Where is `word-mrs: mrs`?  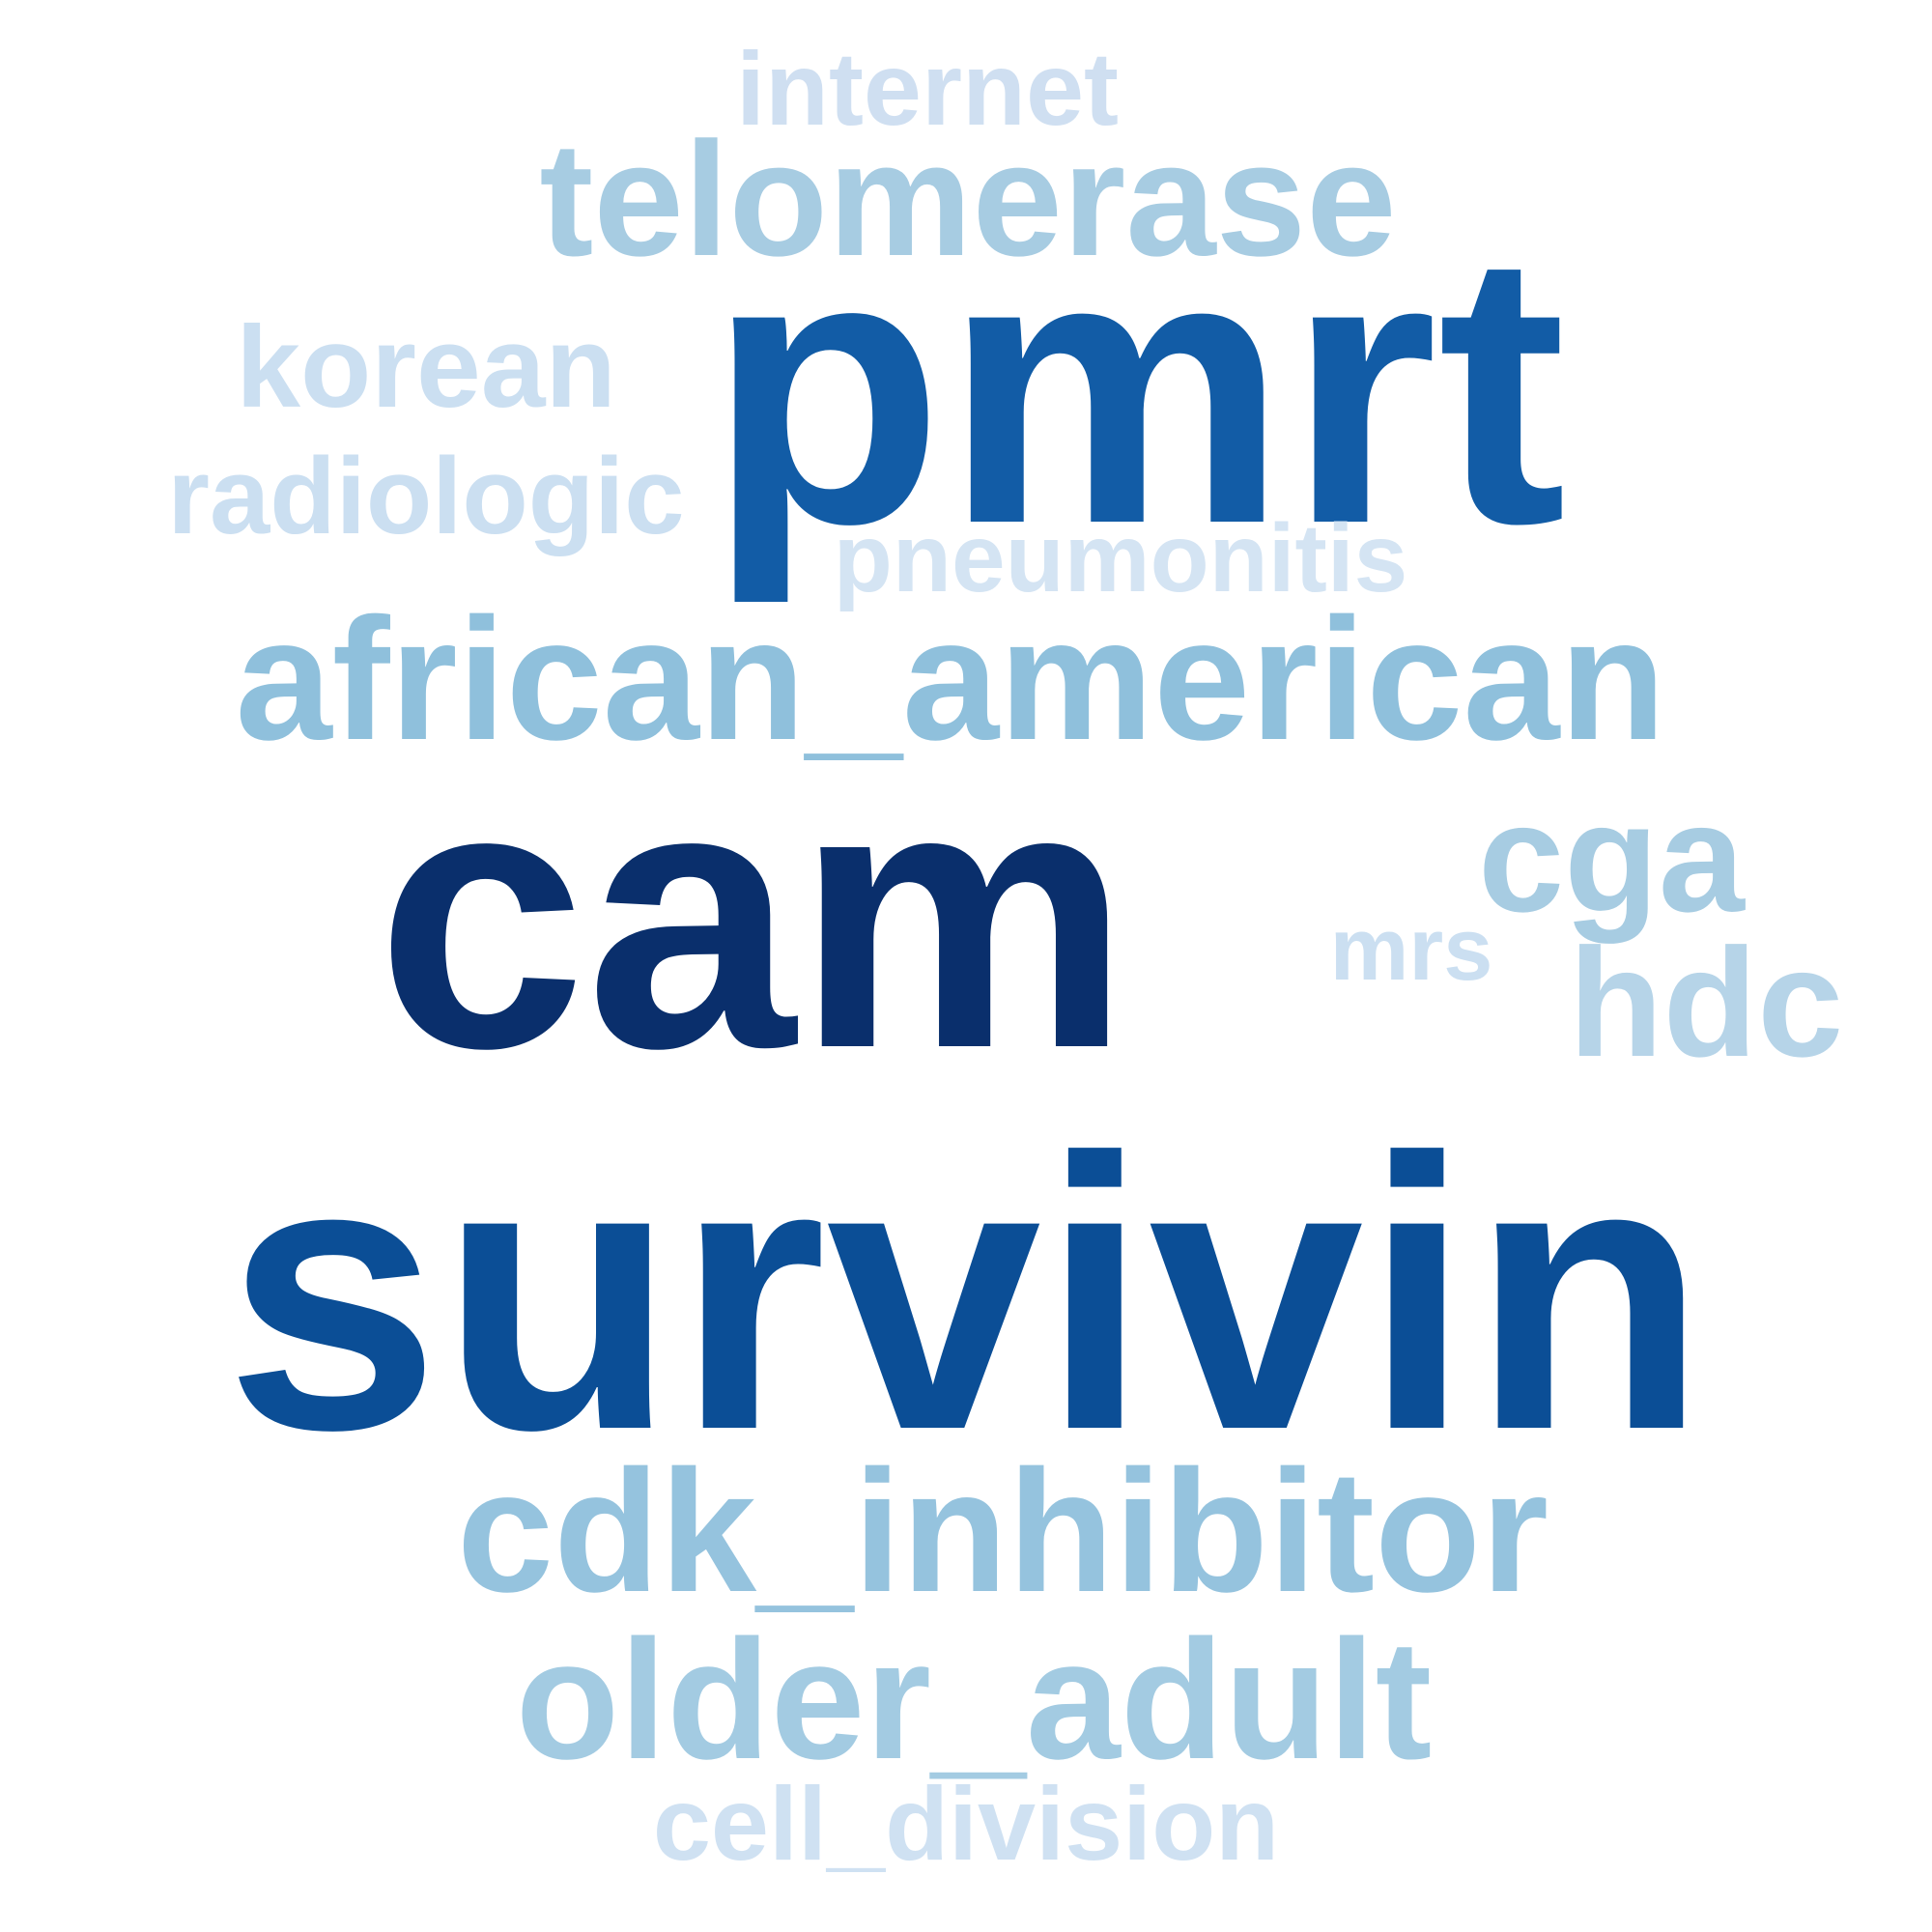 word-mrs: mrs is located at coordinates (1411, 949).